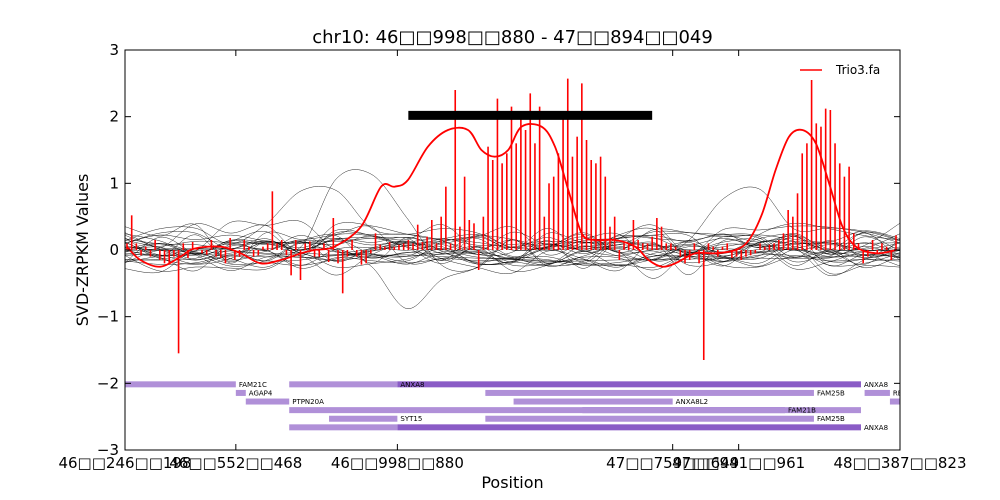  Describe the element at coordinates (397, 463) in the screenshot. I see `x-tick-label: 46□□998□□880` at that location.